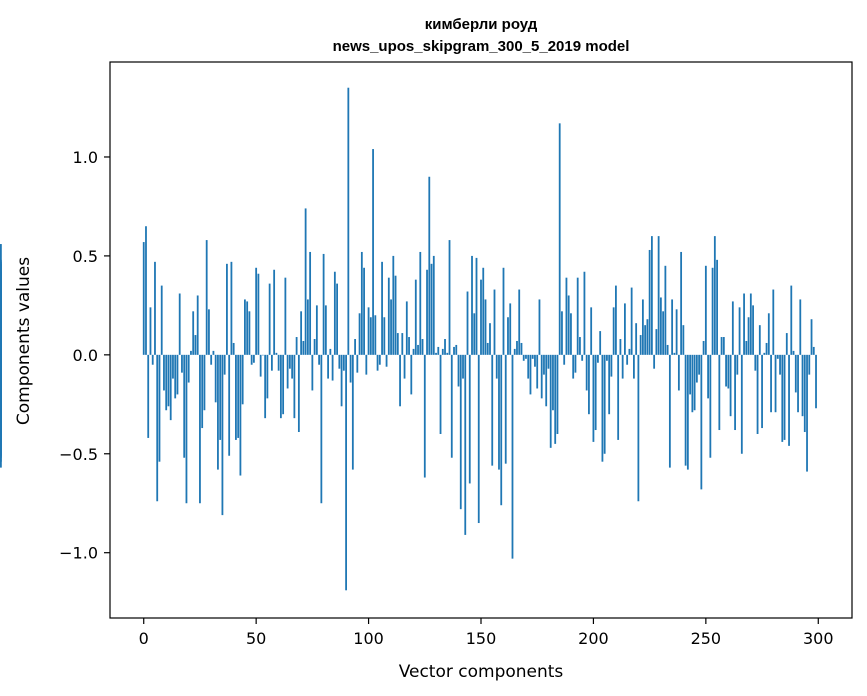  What do you see at coordinates (593, 638) in the screenshot?
I see `x-tick-label: 200` at bounding box center [593, 638].